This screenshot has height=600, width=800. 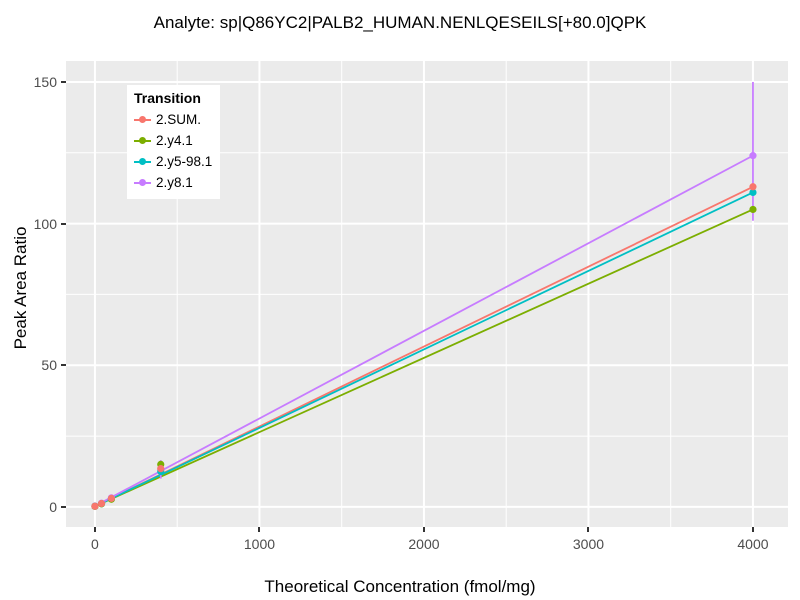 I want to click on legend-item: 2.SUM., so click(x=173, y=119).